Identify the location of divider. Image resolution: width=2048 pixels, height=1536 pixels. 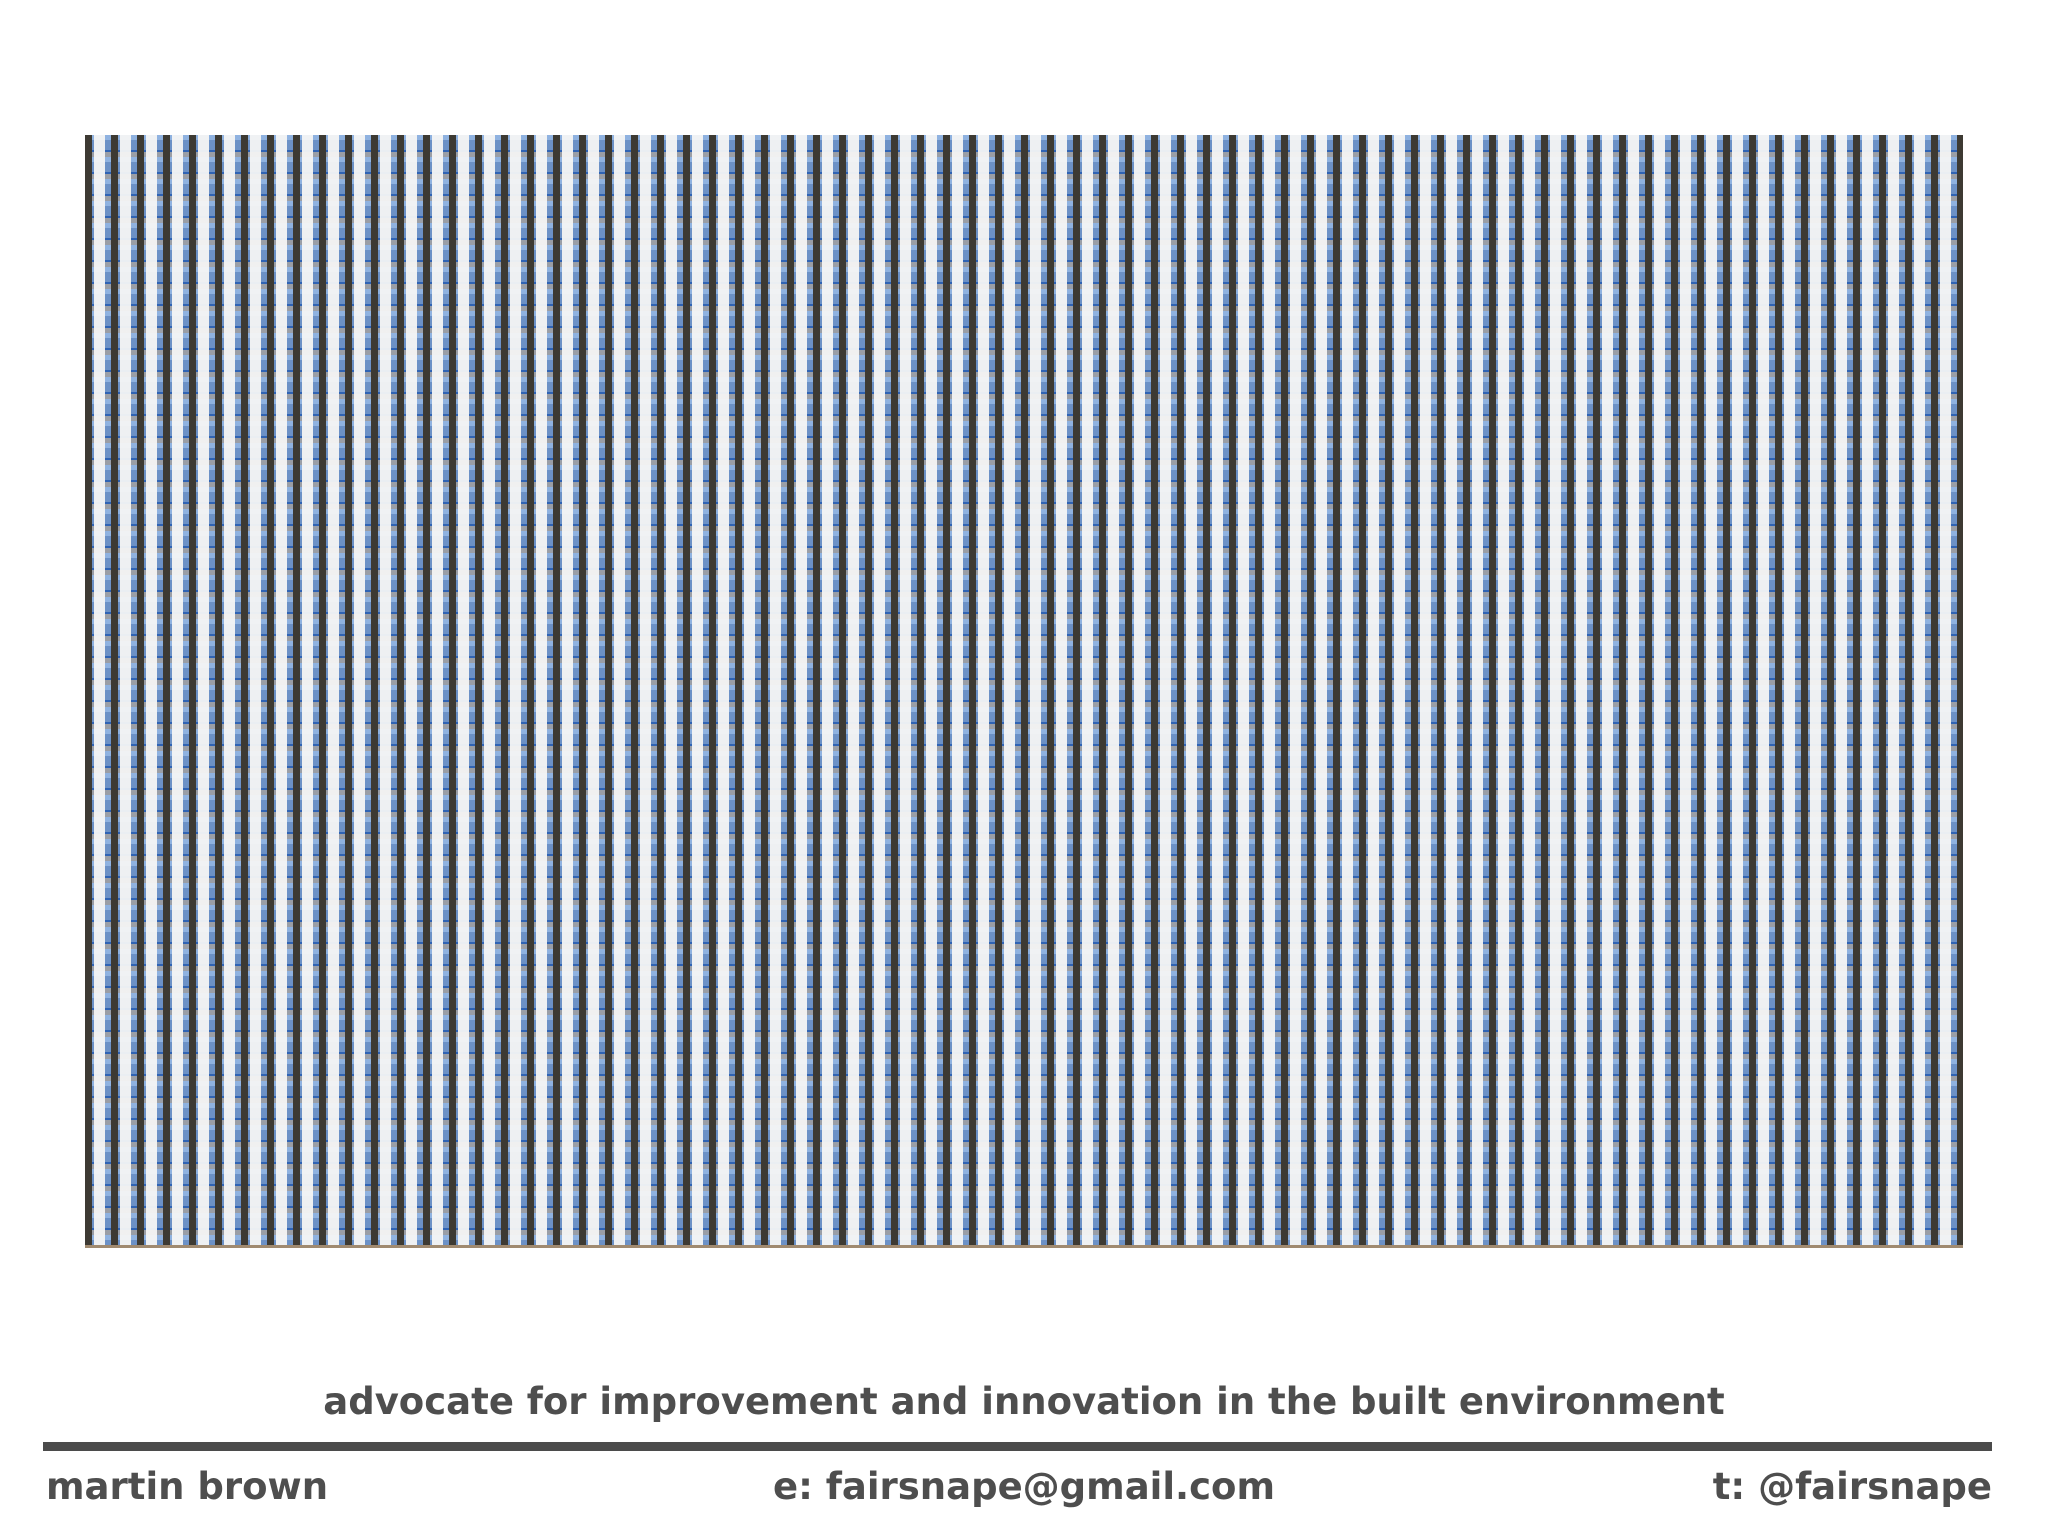
(1017, 1446).